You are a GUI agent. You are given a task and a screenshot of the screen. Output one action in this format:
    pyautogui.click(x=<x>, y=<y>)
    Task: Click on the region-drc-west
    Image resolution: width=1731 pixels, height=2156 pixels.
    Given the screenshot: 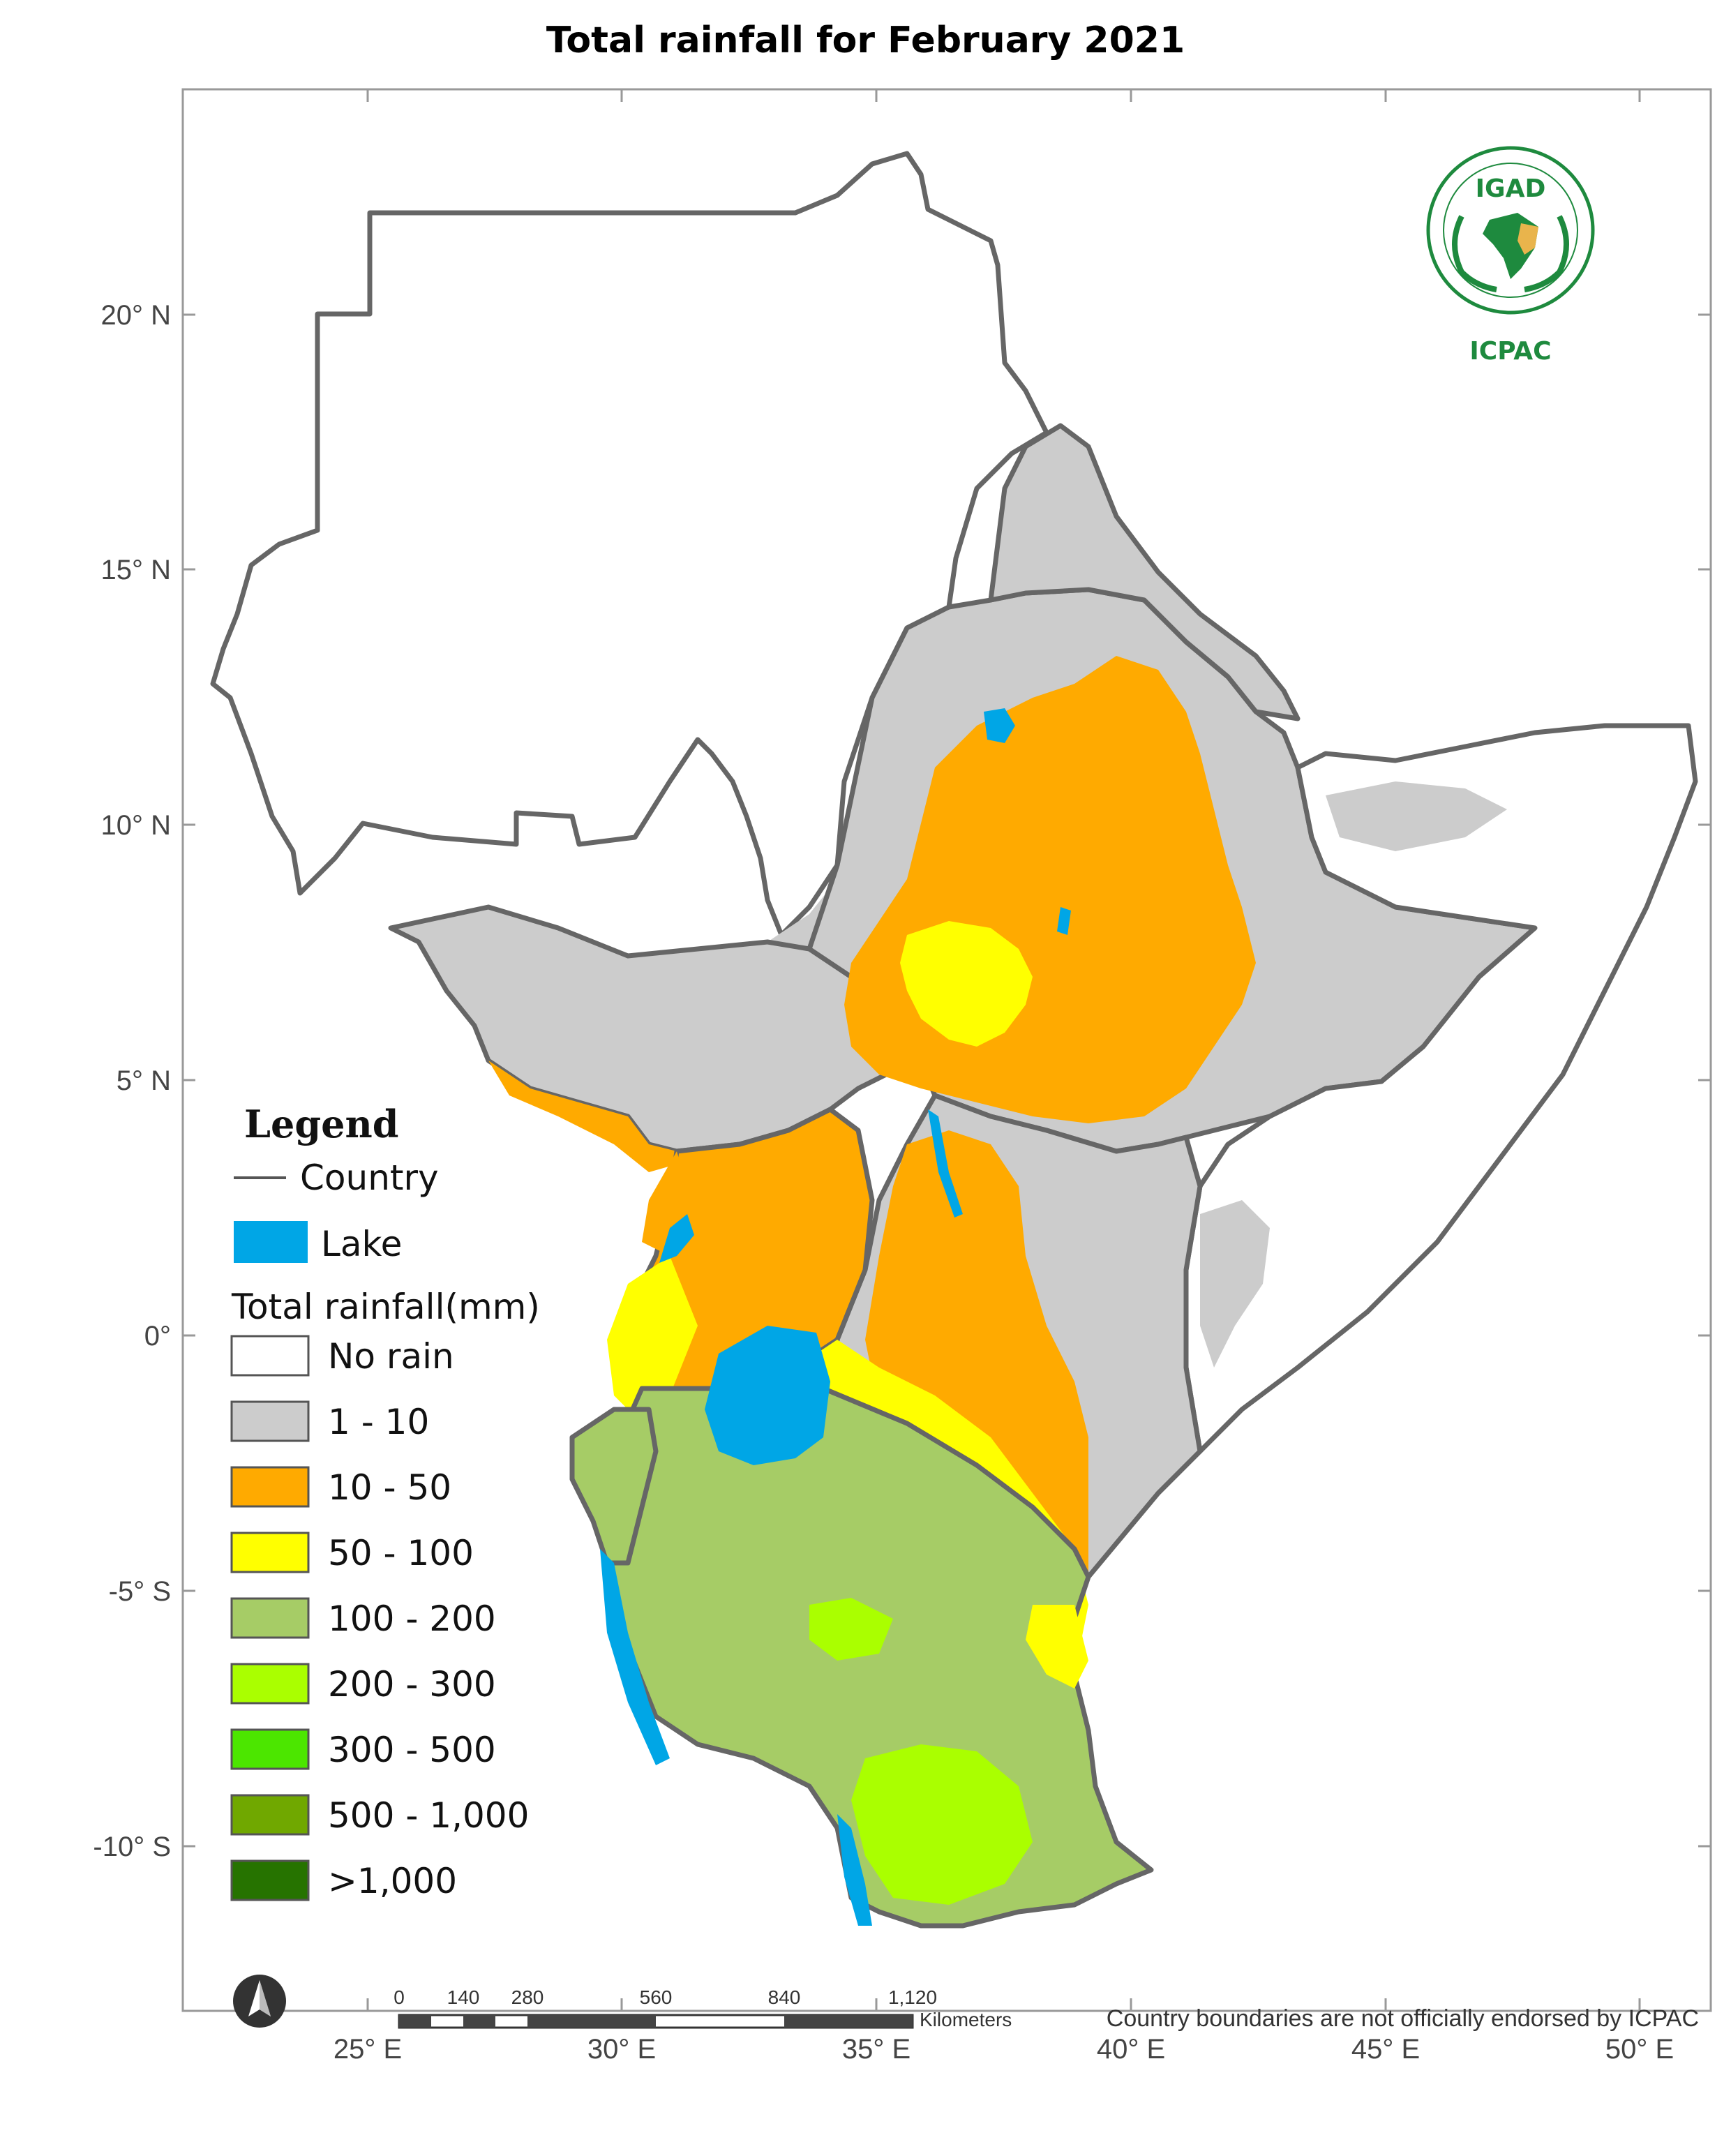 What is the action you would take?
    pyautogui.click(x=652, y=1339)
    